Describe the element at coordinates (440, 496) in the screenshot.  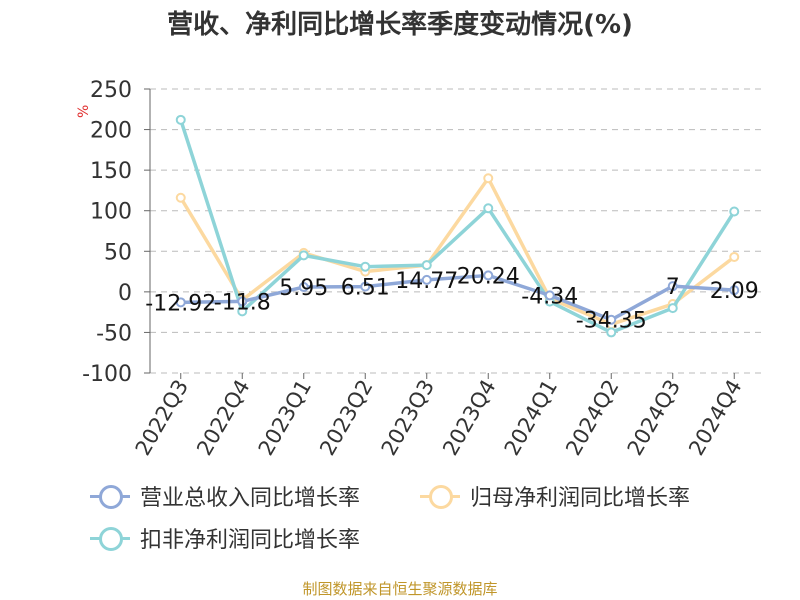
I see `legend-swatch-net-profit` at that location.